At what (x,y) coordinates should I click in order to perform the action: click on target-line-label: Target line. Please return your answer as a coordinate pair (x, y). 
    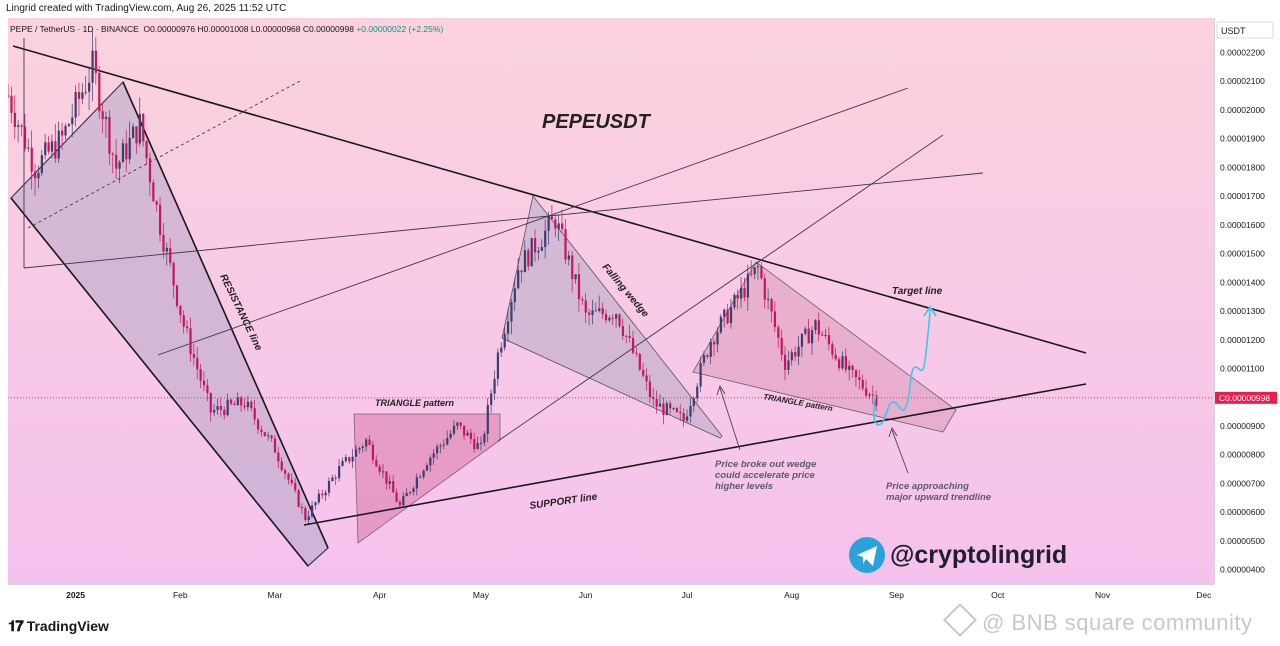
    Looking at the image, I should click on (917, 291).